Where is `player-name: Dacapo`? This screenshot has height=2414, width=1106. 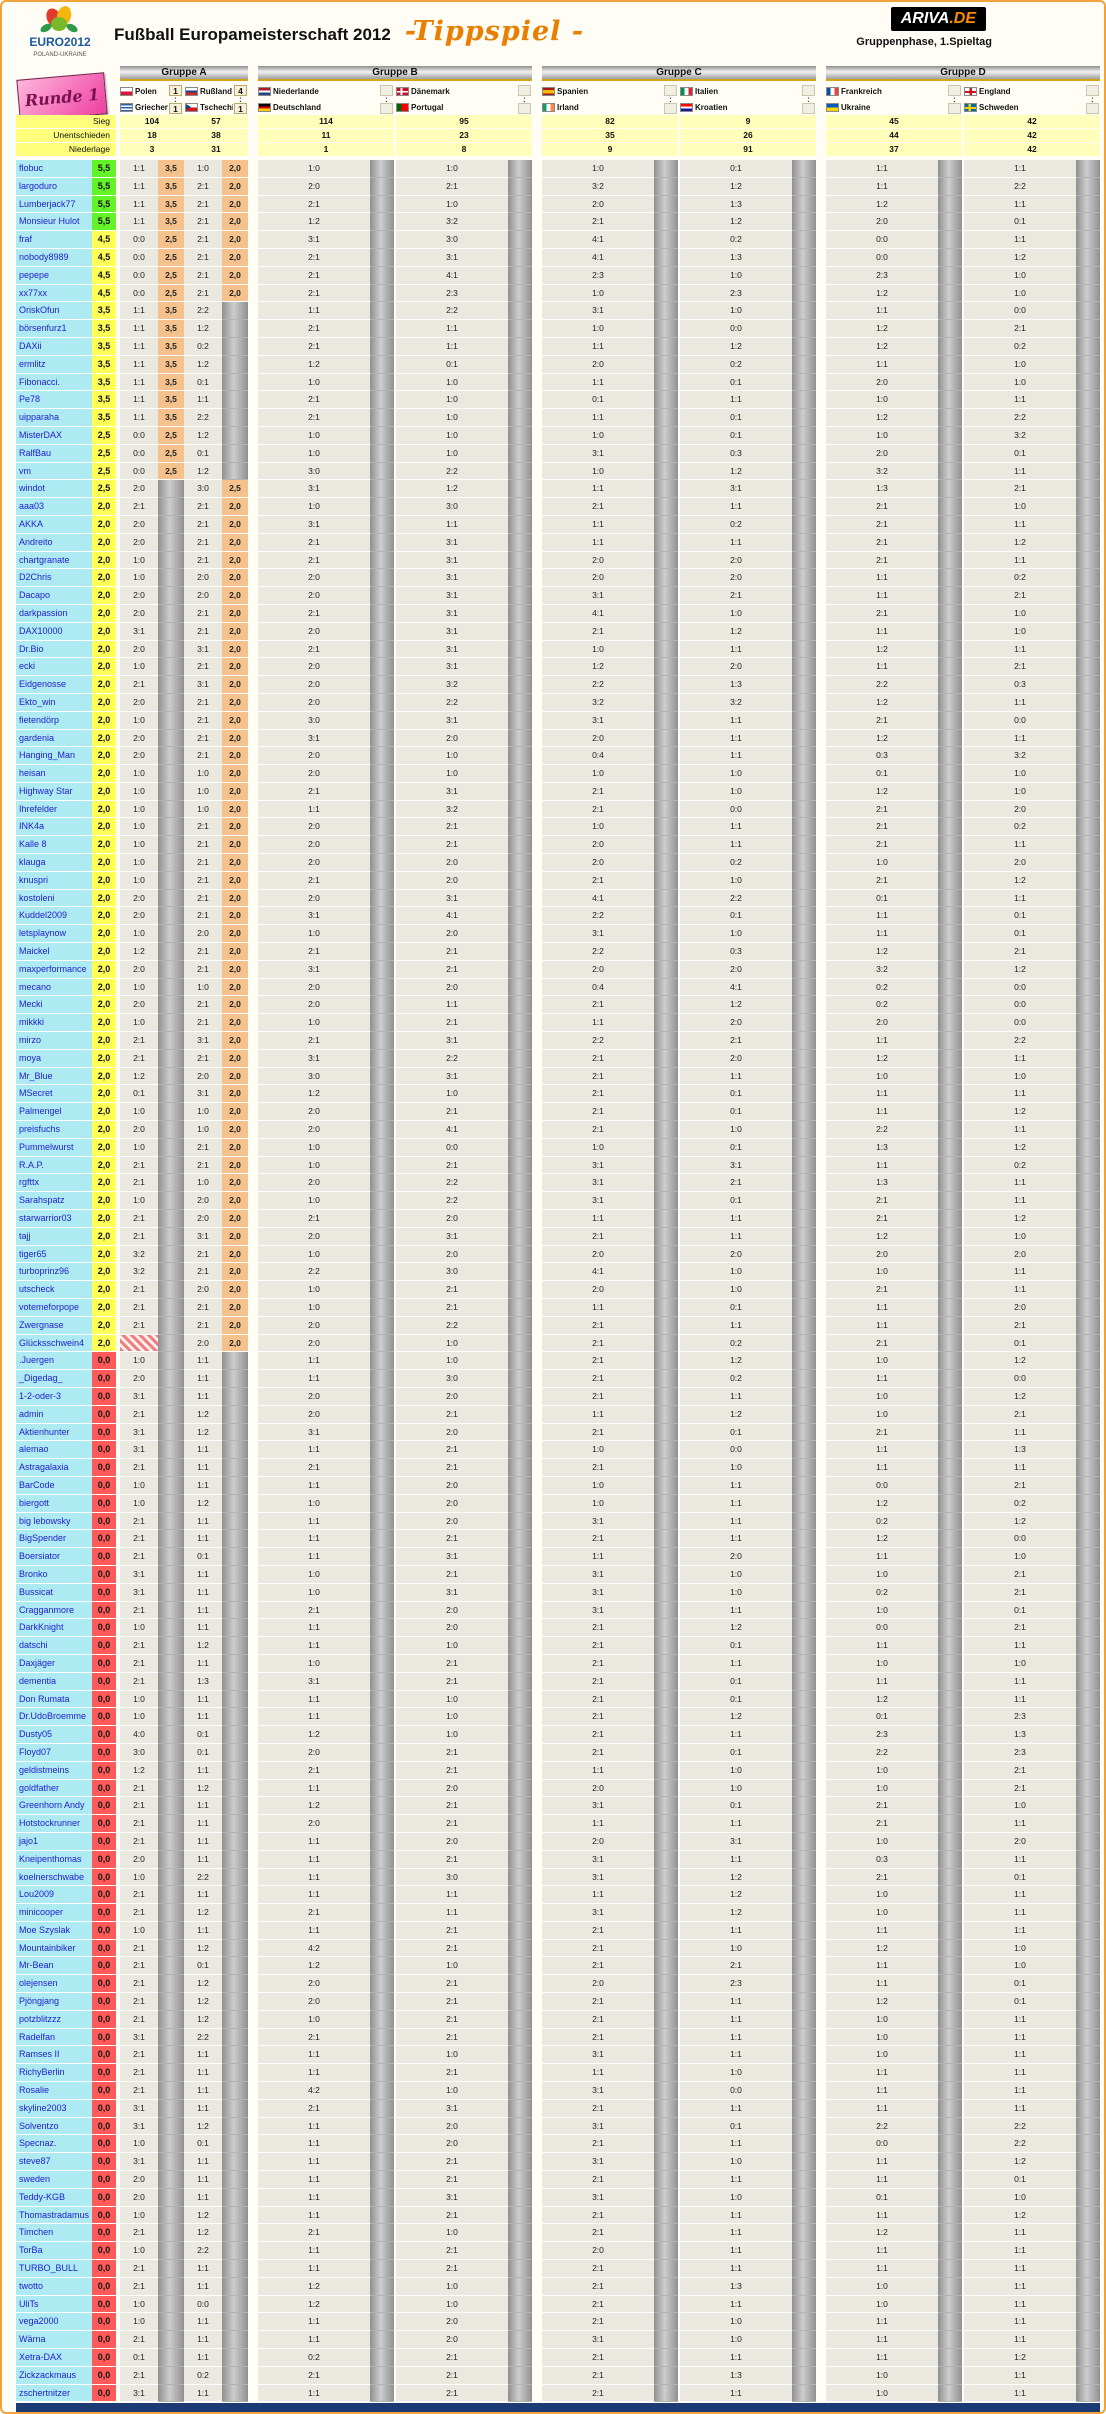 player-name: Dacapo is located at coordinates (54, 596).